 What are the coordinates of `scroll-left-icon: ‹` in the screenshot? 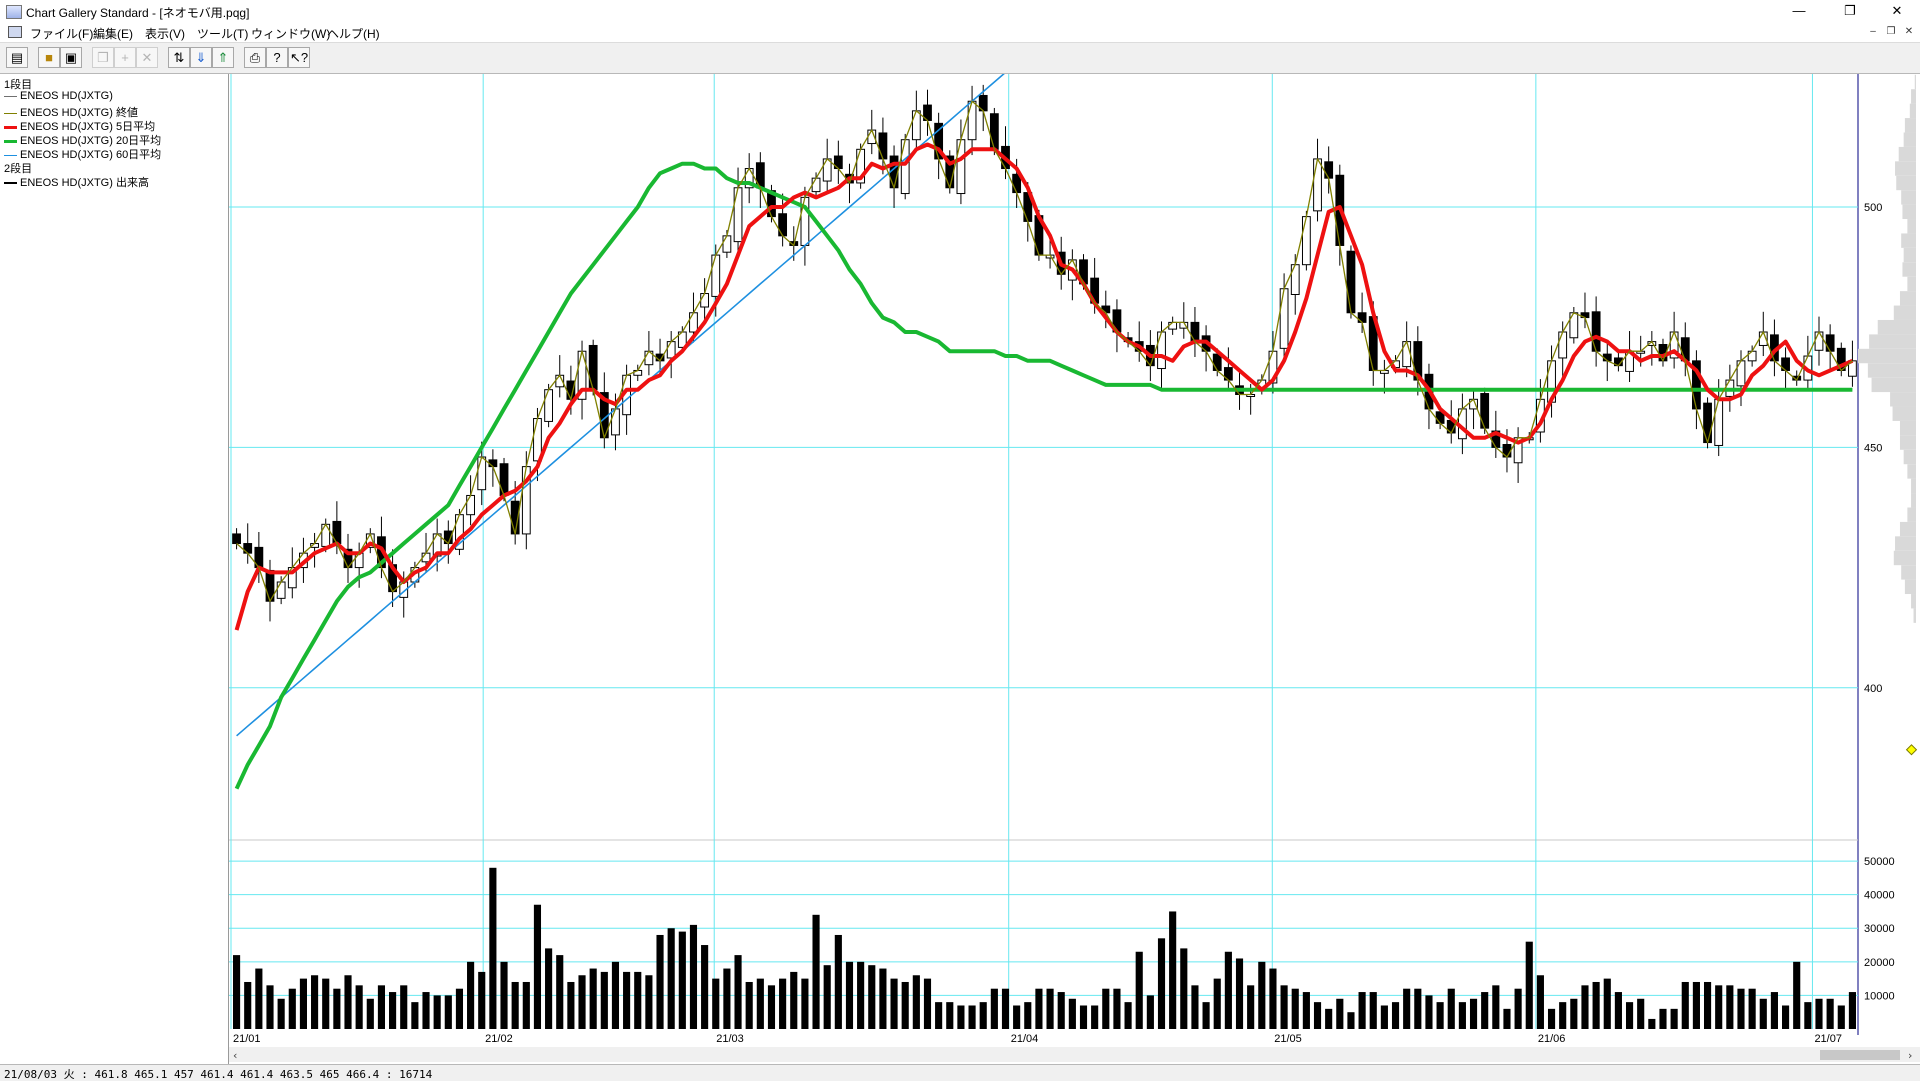 It's located at (235, 1055).